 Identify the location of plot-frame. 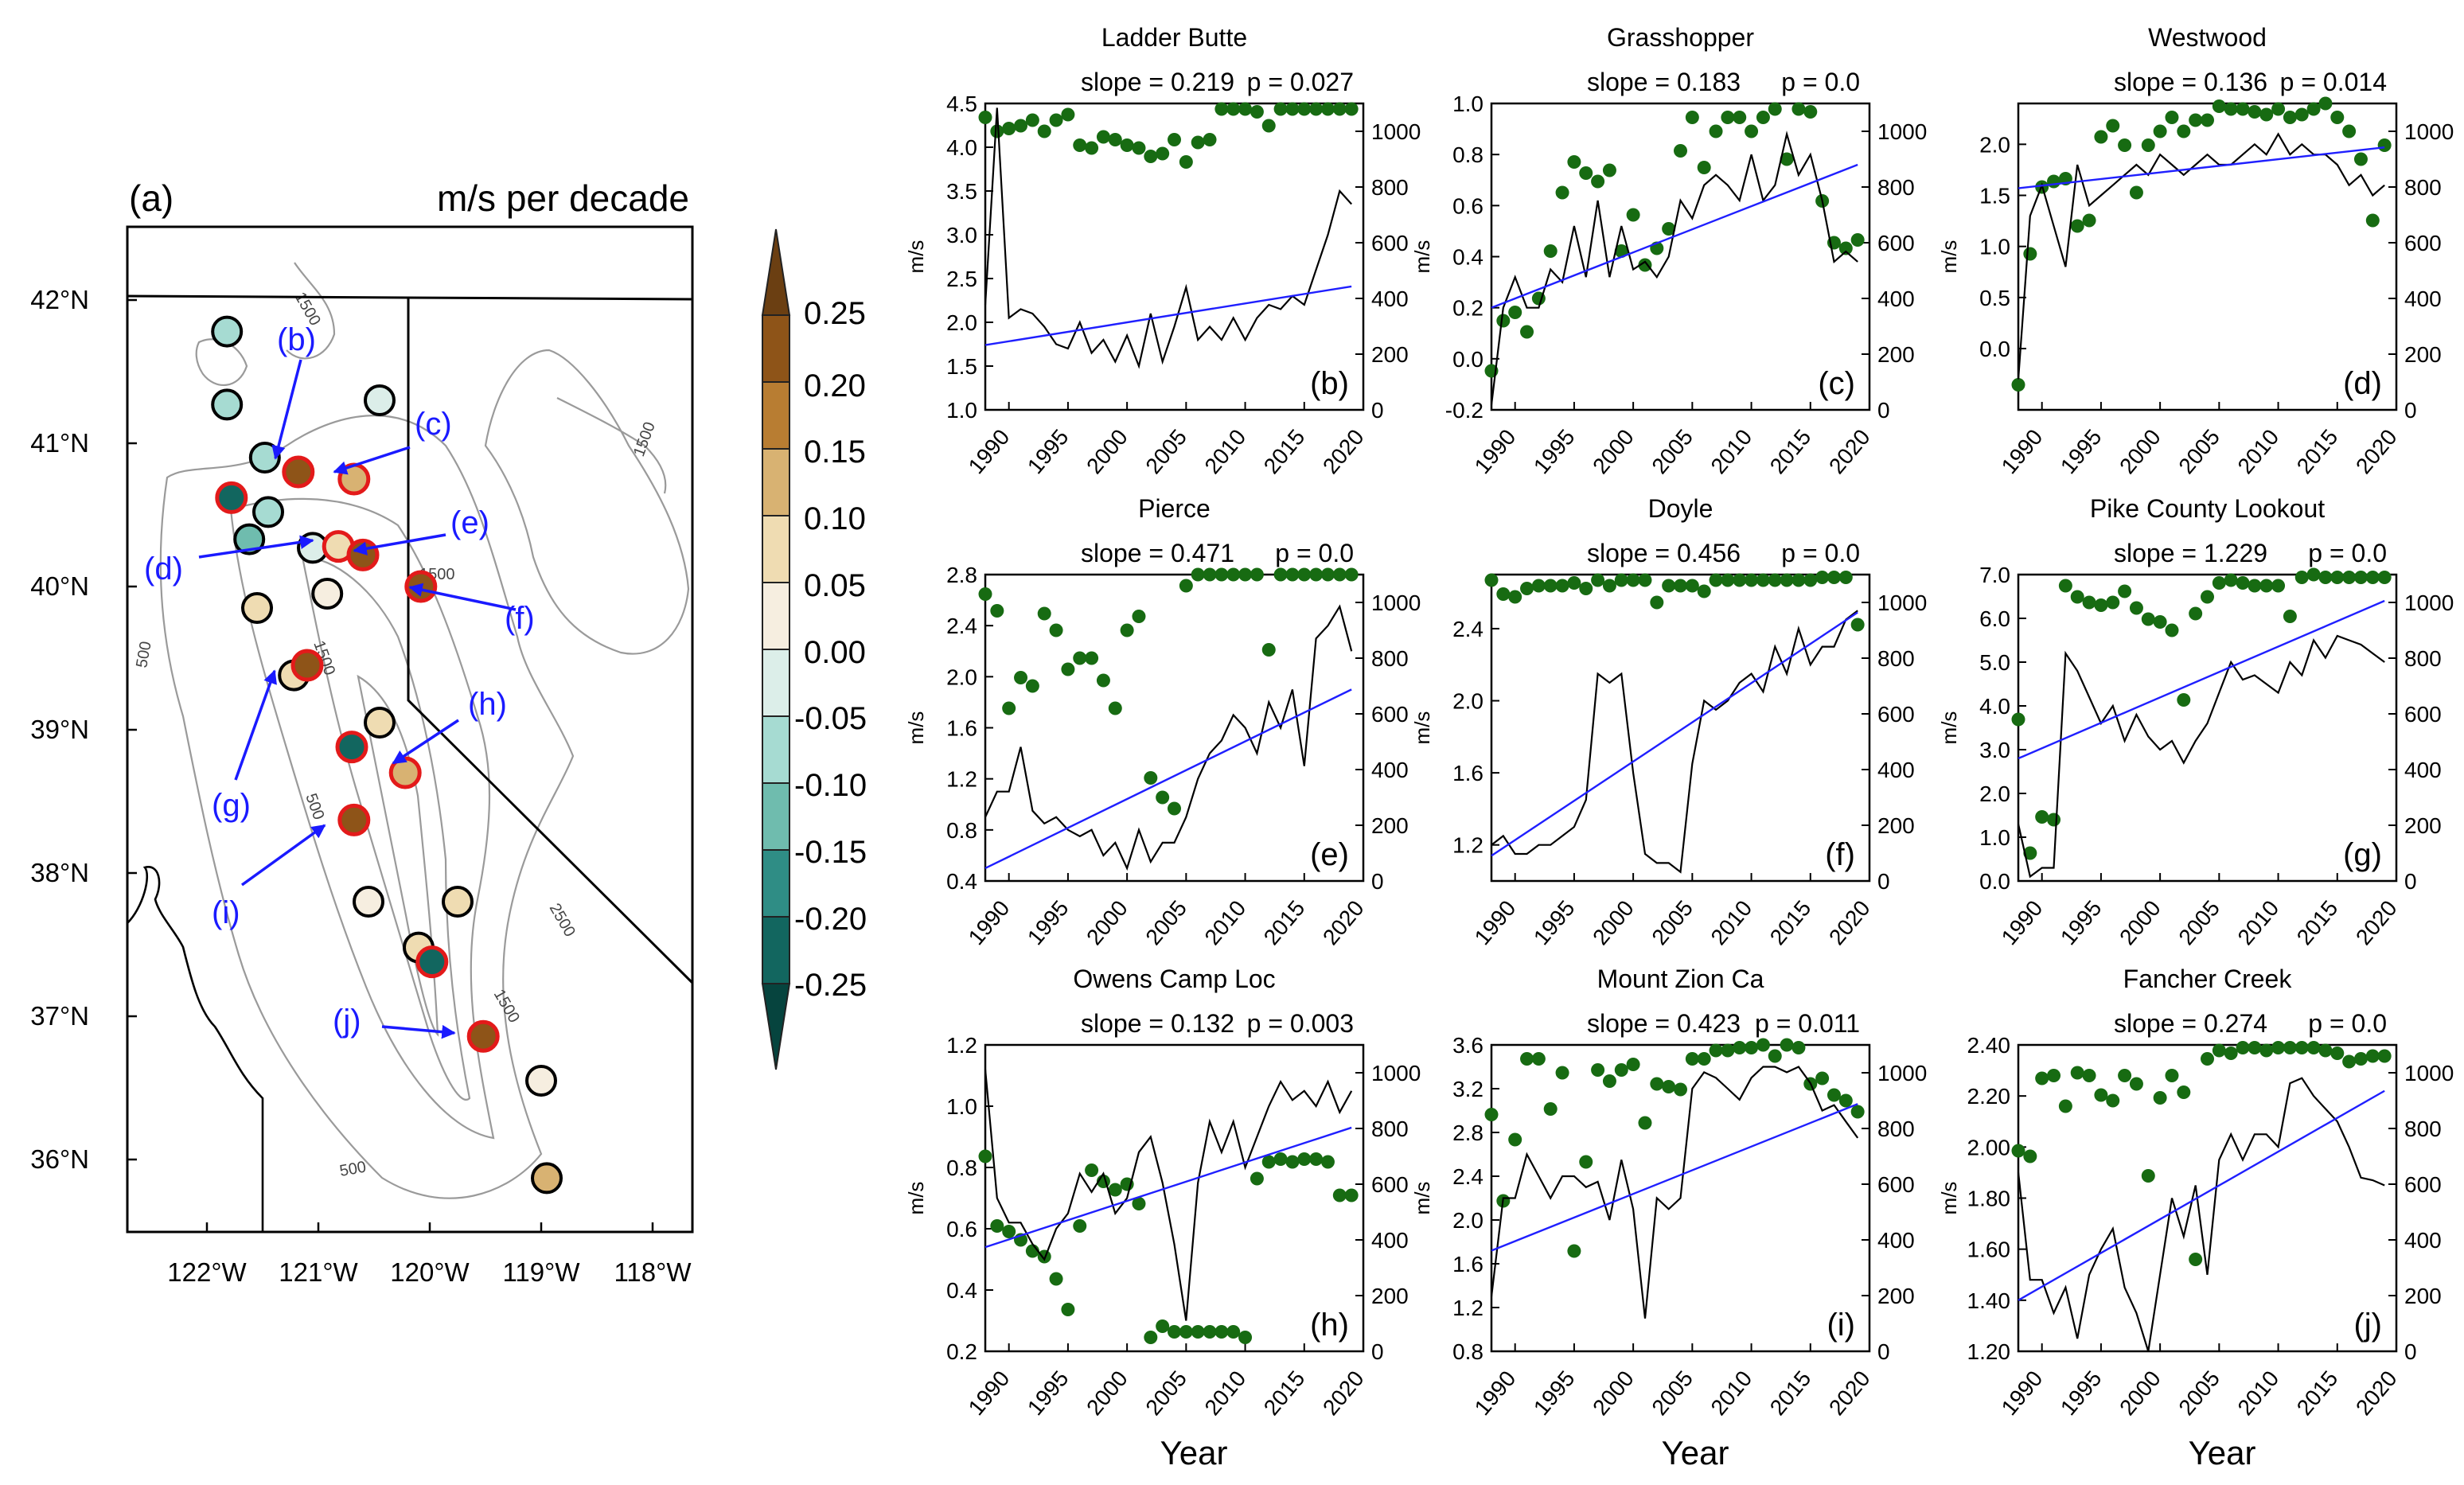
(1174, 1198).